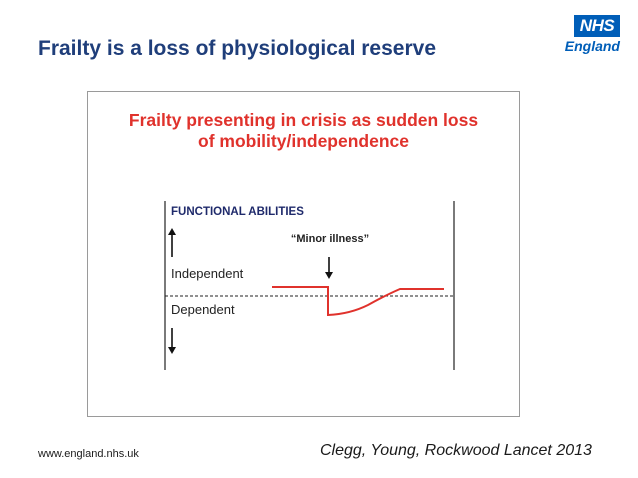 The image size is (638, 478). Describe the element at coordinates (237, 212) in the screenshot. I see `axis-heading: FUNCTIONAL ABILITIES` at that location.